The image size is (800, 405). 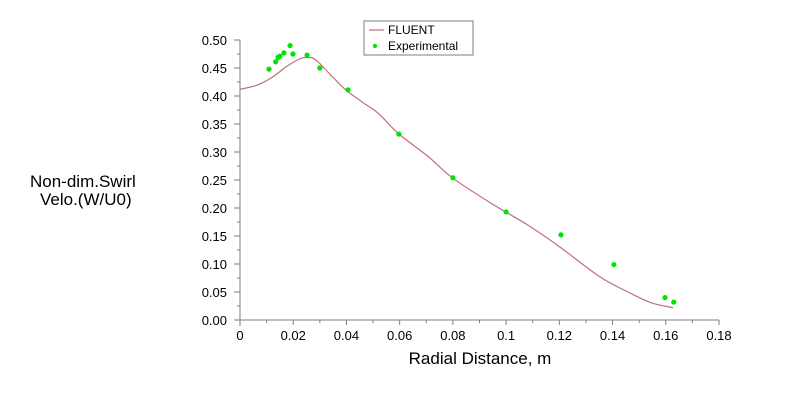 I want to click on x-tick-label: 0.08, so click(x=452, y=335).